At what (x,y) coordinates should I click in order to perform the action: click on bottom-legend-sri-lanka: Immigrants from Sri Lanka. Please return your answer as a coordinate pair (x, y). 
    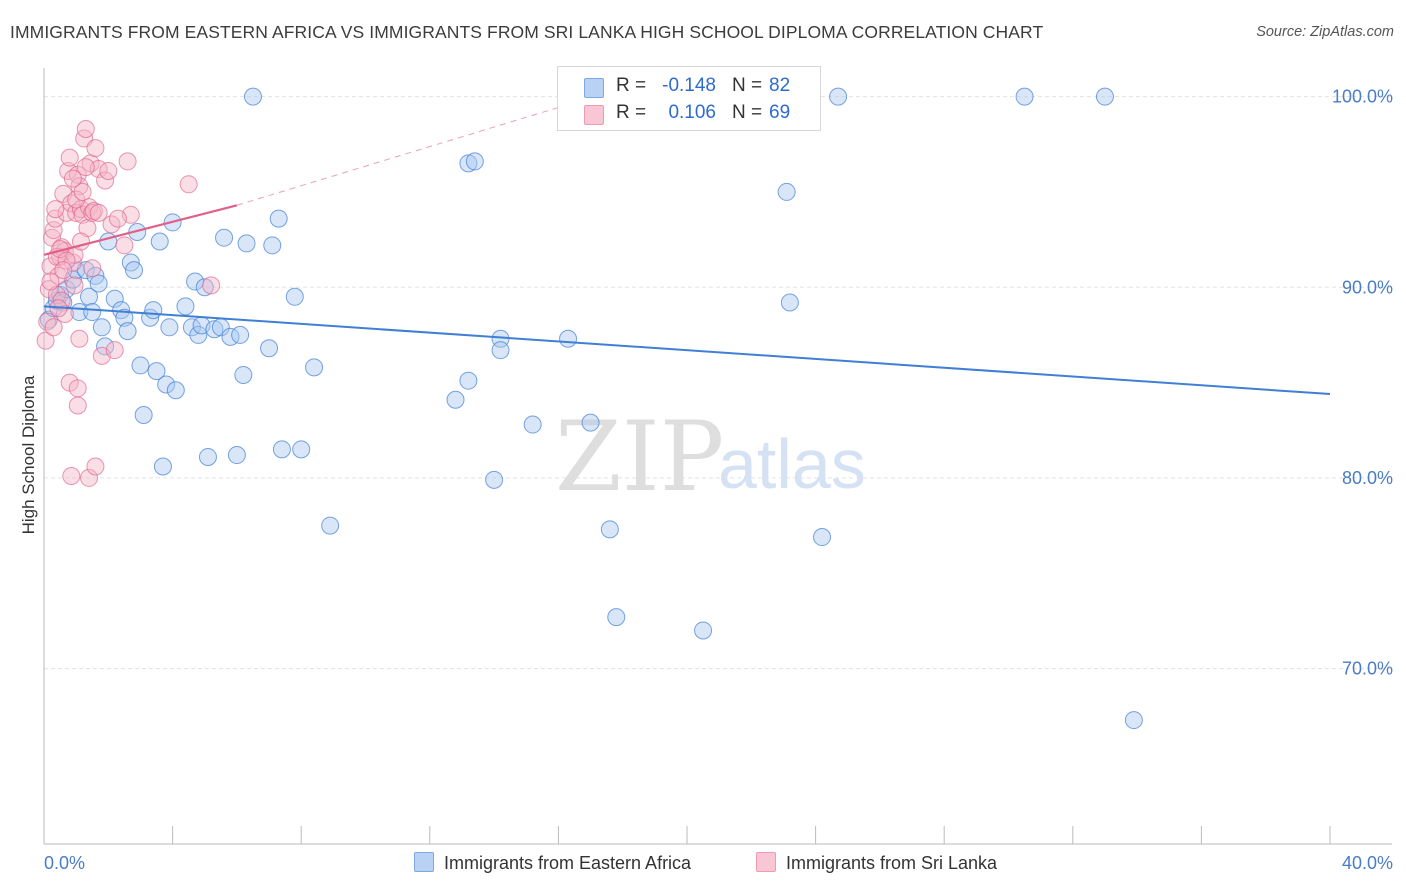
    Looking at the image, I should click on (876, 863).